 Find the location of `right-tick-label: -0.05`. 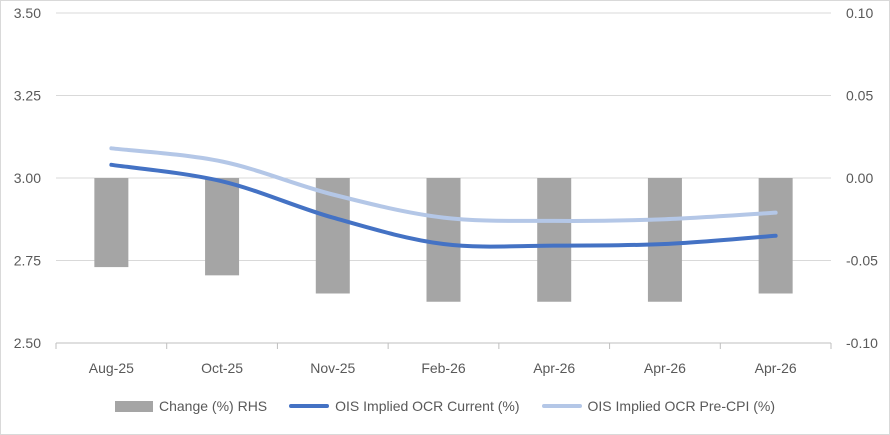

right-tick-label: -0.05 is located at coordinates (862, 261).